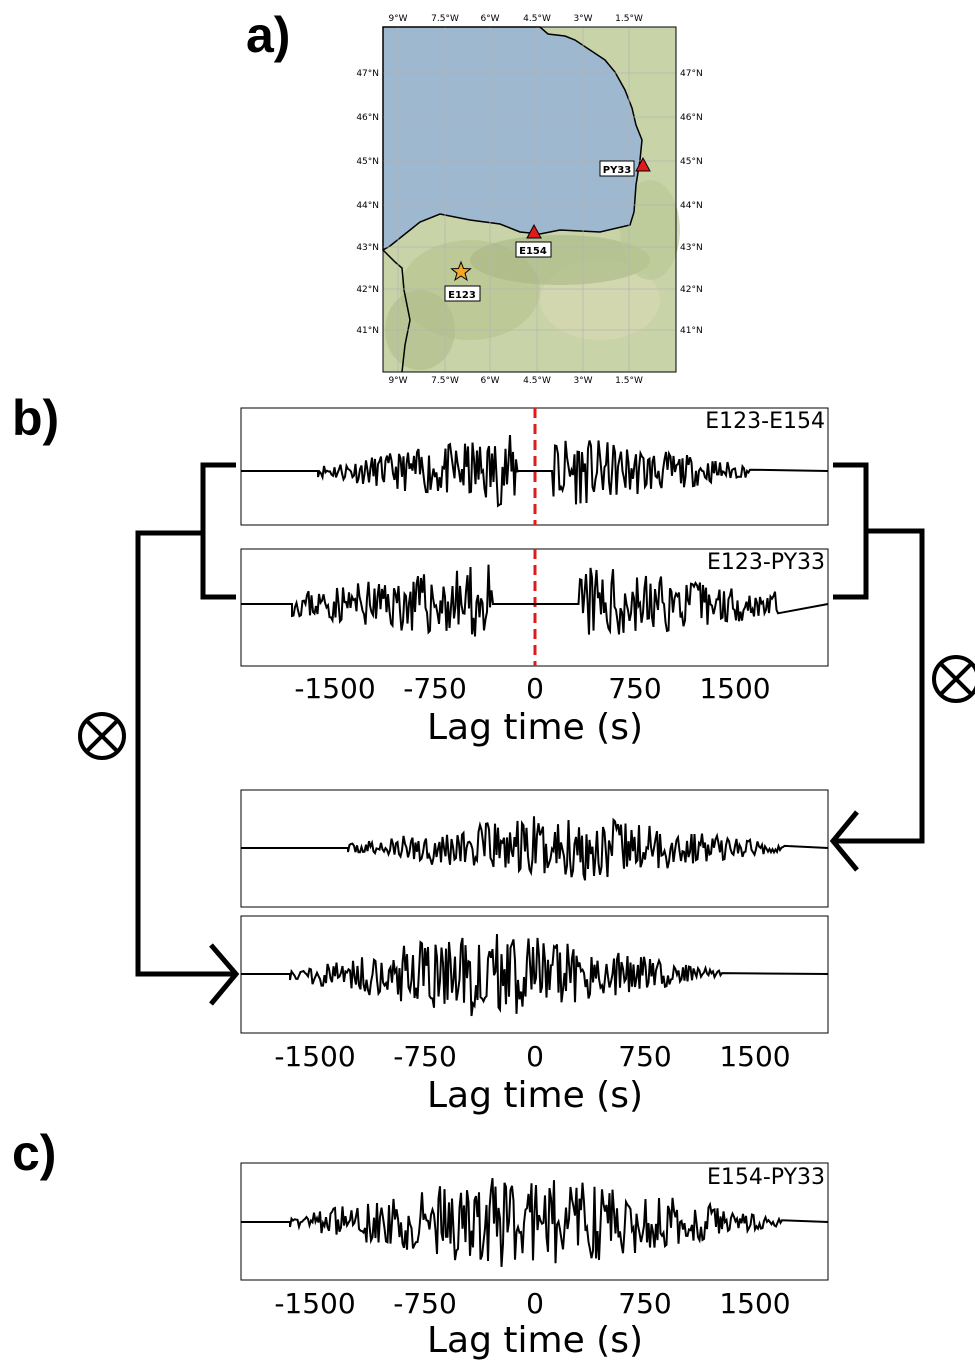 Image resolution: width=975 pixels, height=1363 pixels. Describe the element at coordinates (953, 679) in the screenshot. I see `otimes-right-icon` at that location.